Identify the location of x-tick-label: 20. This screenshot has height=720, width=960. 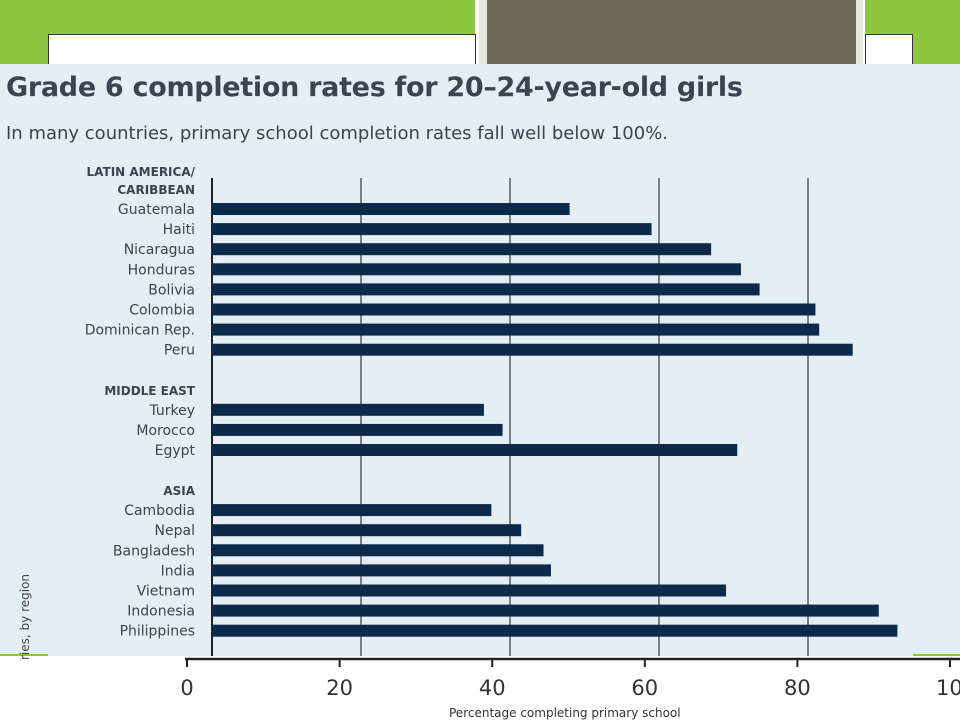
(339, 688).